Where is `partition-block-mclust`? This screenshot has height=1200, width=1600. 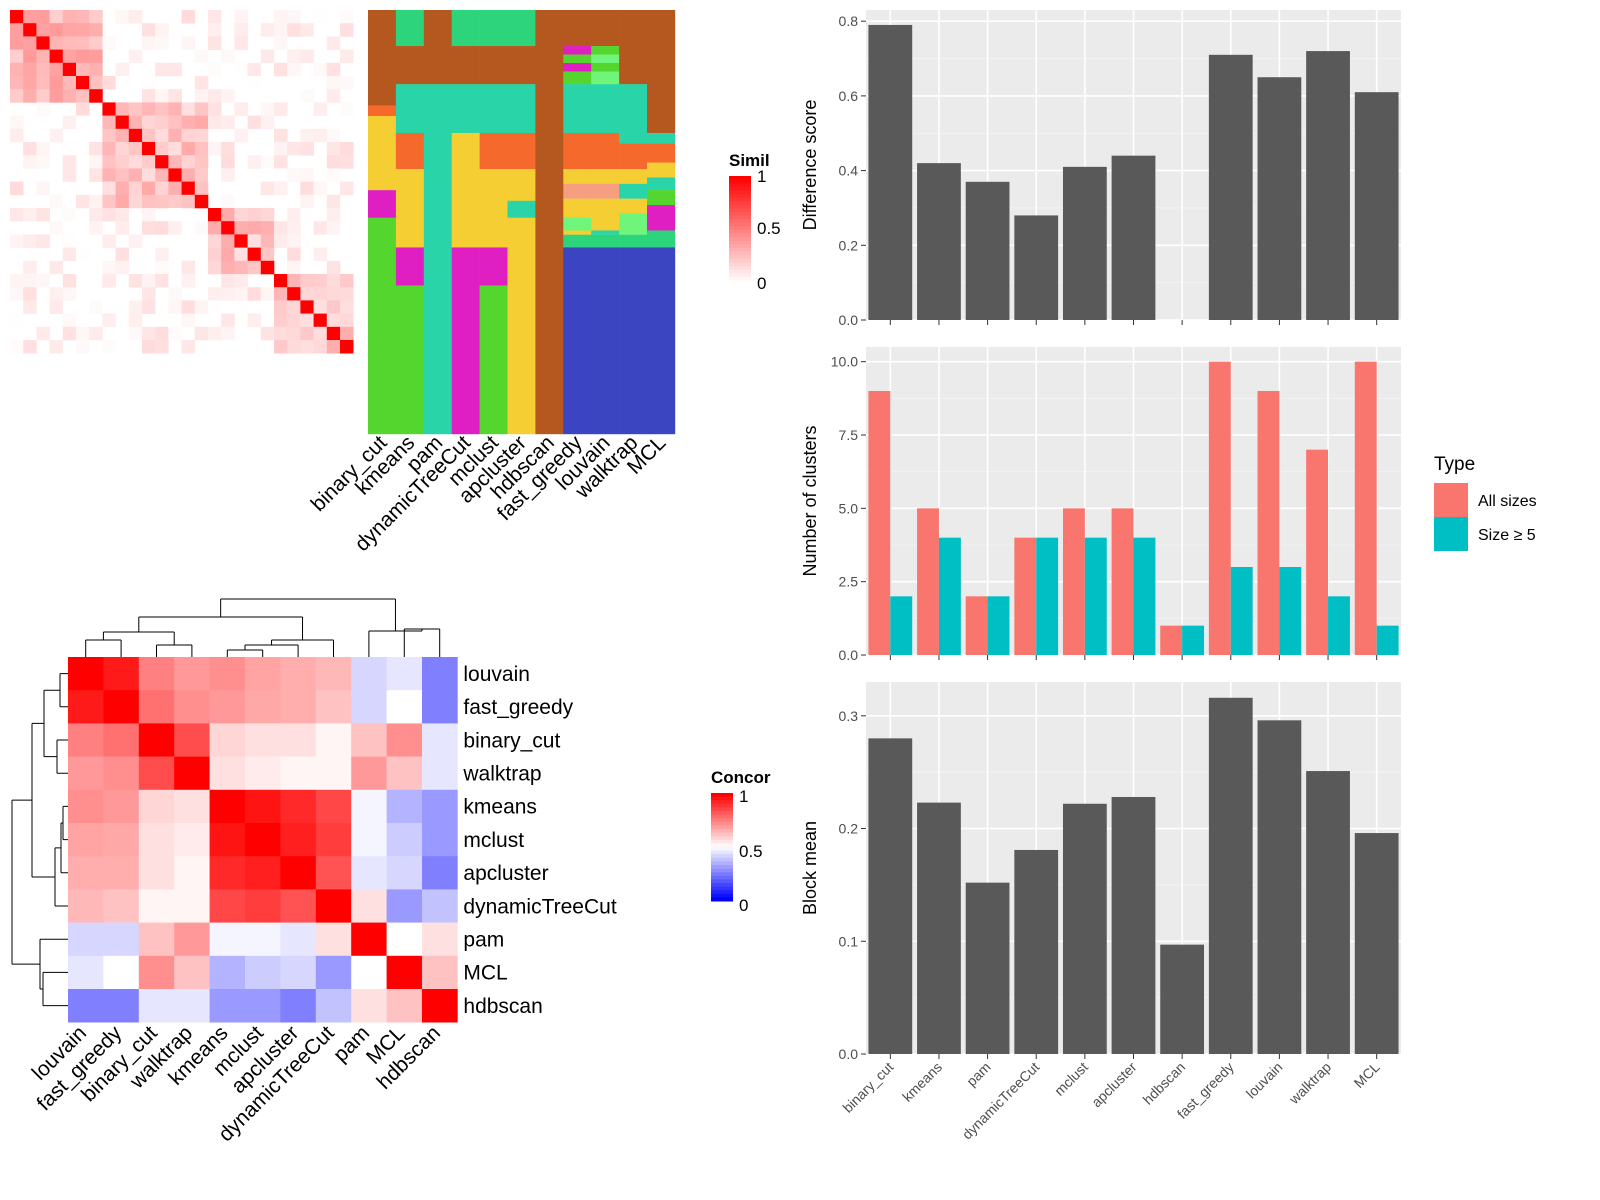
partition-block-mclust is located at coordinates (493, 28).